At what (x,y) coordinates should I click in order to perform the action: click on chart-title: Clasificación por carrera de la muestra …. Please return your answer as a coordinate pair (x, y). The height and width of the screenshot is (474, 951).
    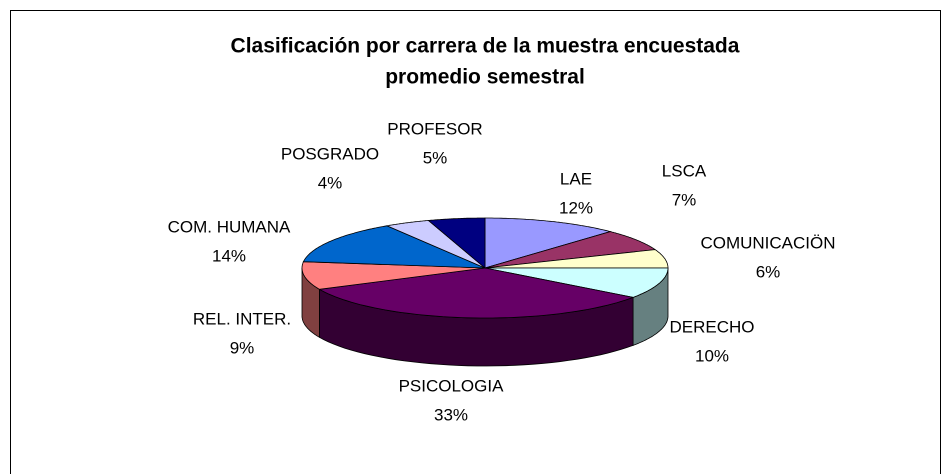
    Looking at the image, I should click on (485, 46).